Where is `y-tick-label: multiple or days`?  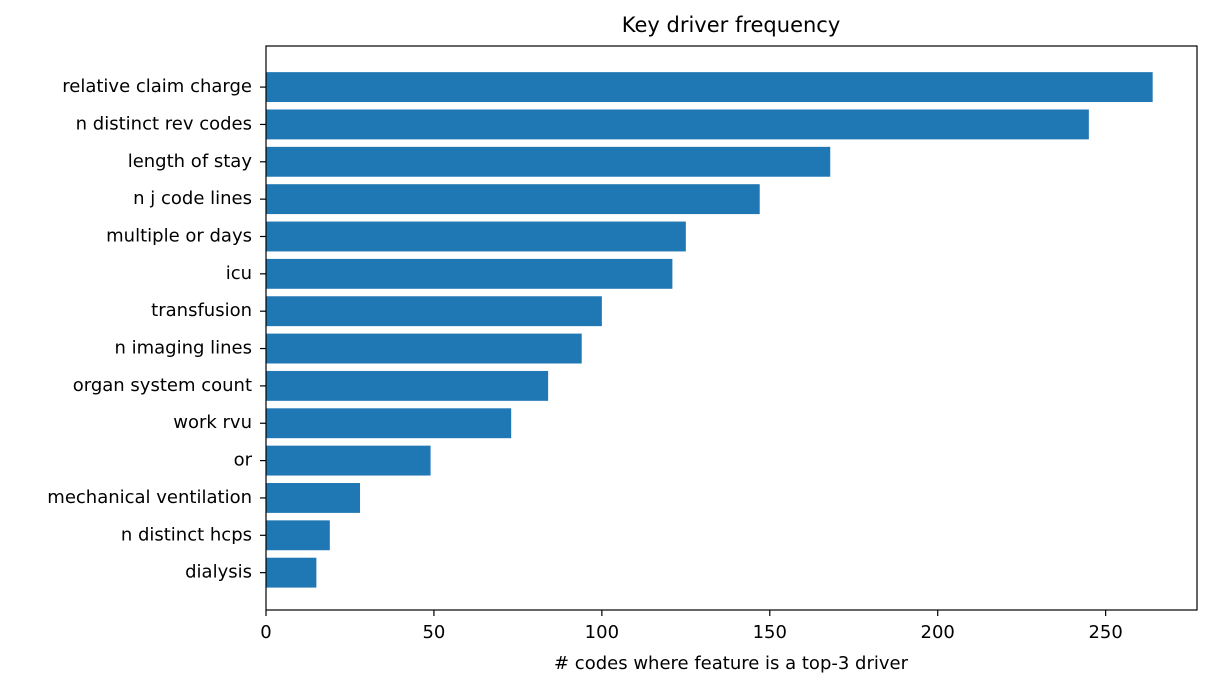
y-tick-label: multiple or days is located at coordinates (179, 235).